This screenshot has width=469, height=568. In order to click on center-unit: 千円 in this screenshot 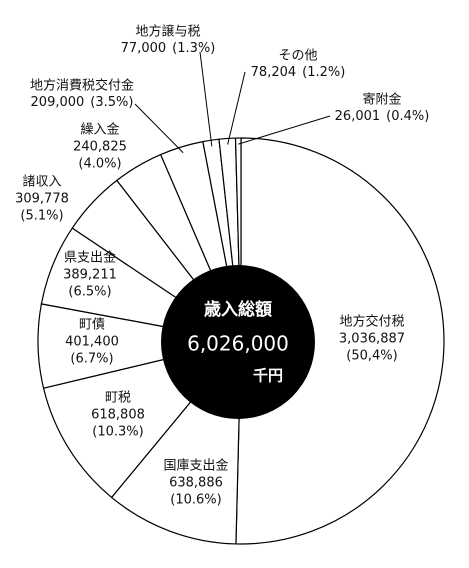, I will do `click(268, 376)`.